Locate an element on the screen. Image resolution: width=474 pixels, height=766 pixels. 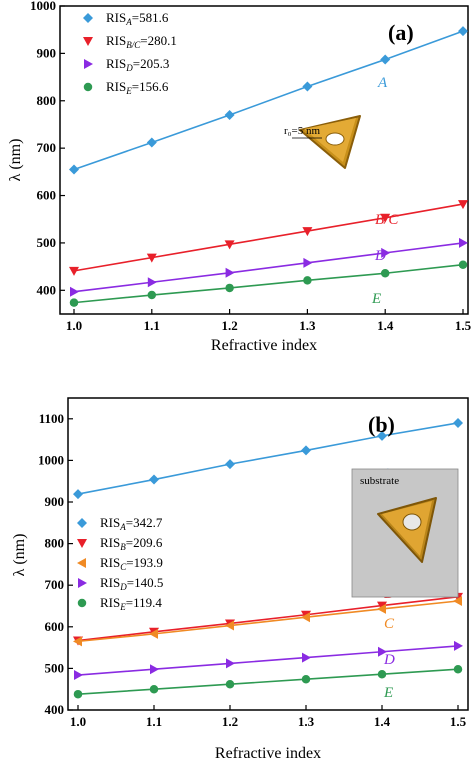
panel-label-a: (a) is located at coordinates (401, 32).